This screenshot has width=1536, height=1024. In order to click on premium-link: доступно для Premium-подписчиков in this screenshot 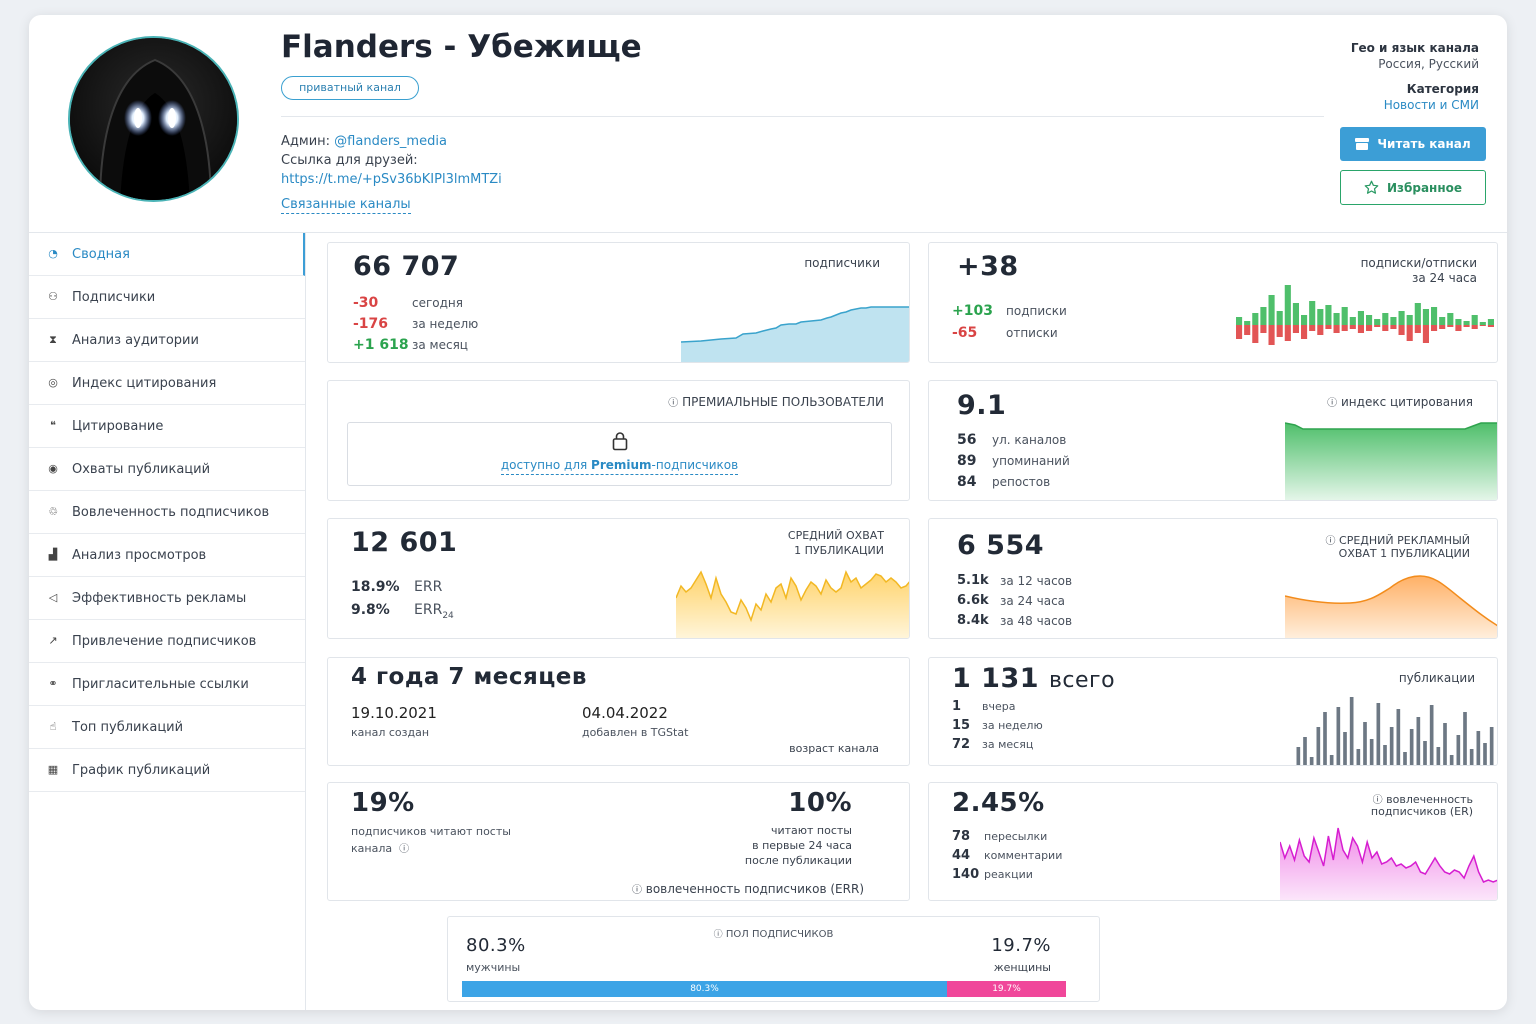, I will do `click(619, 466)`.